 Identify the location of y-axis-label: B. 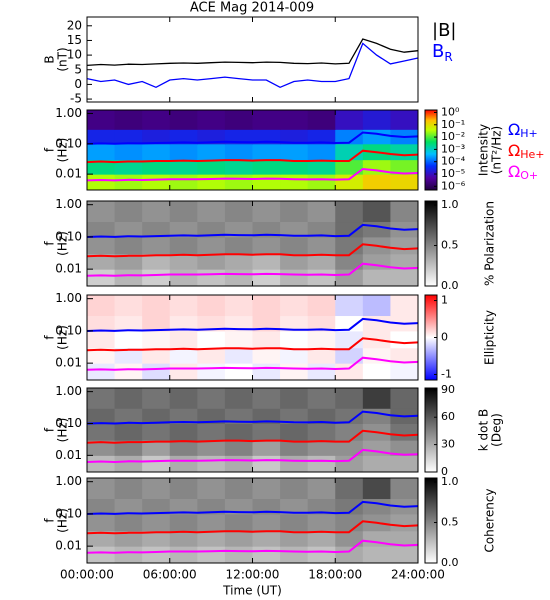
(50, 59).